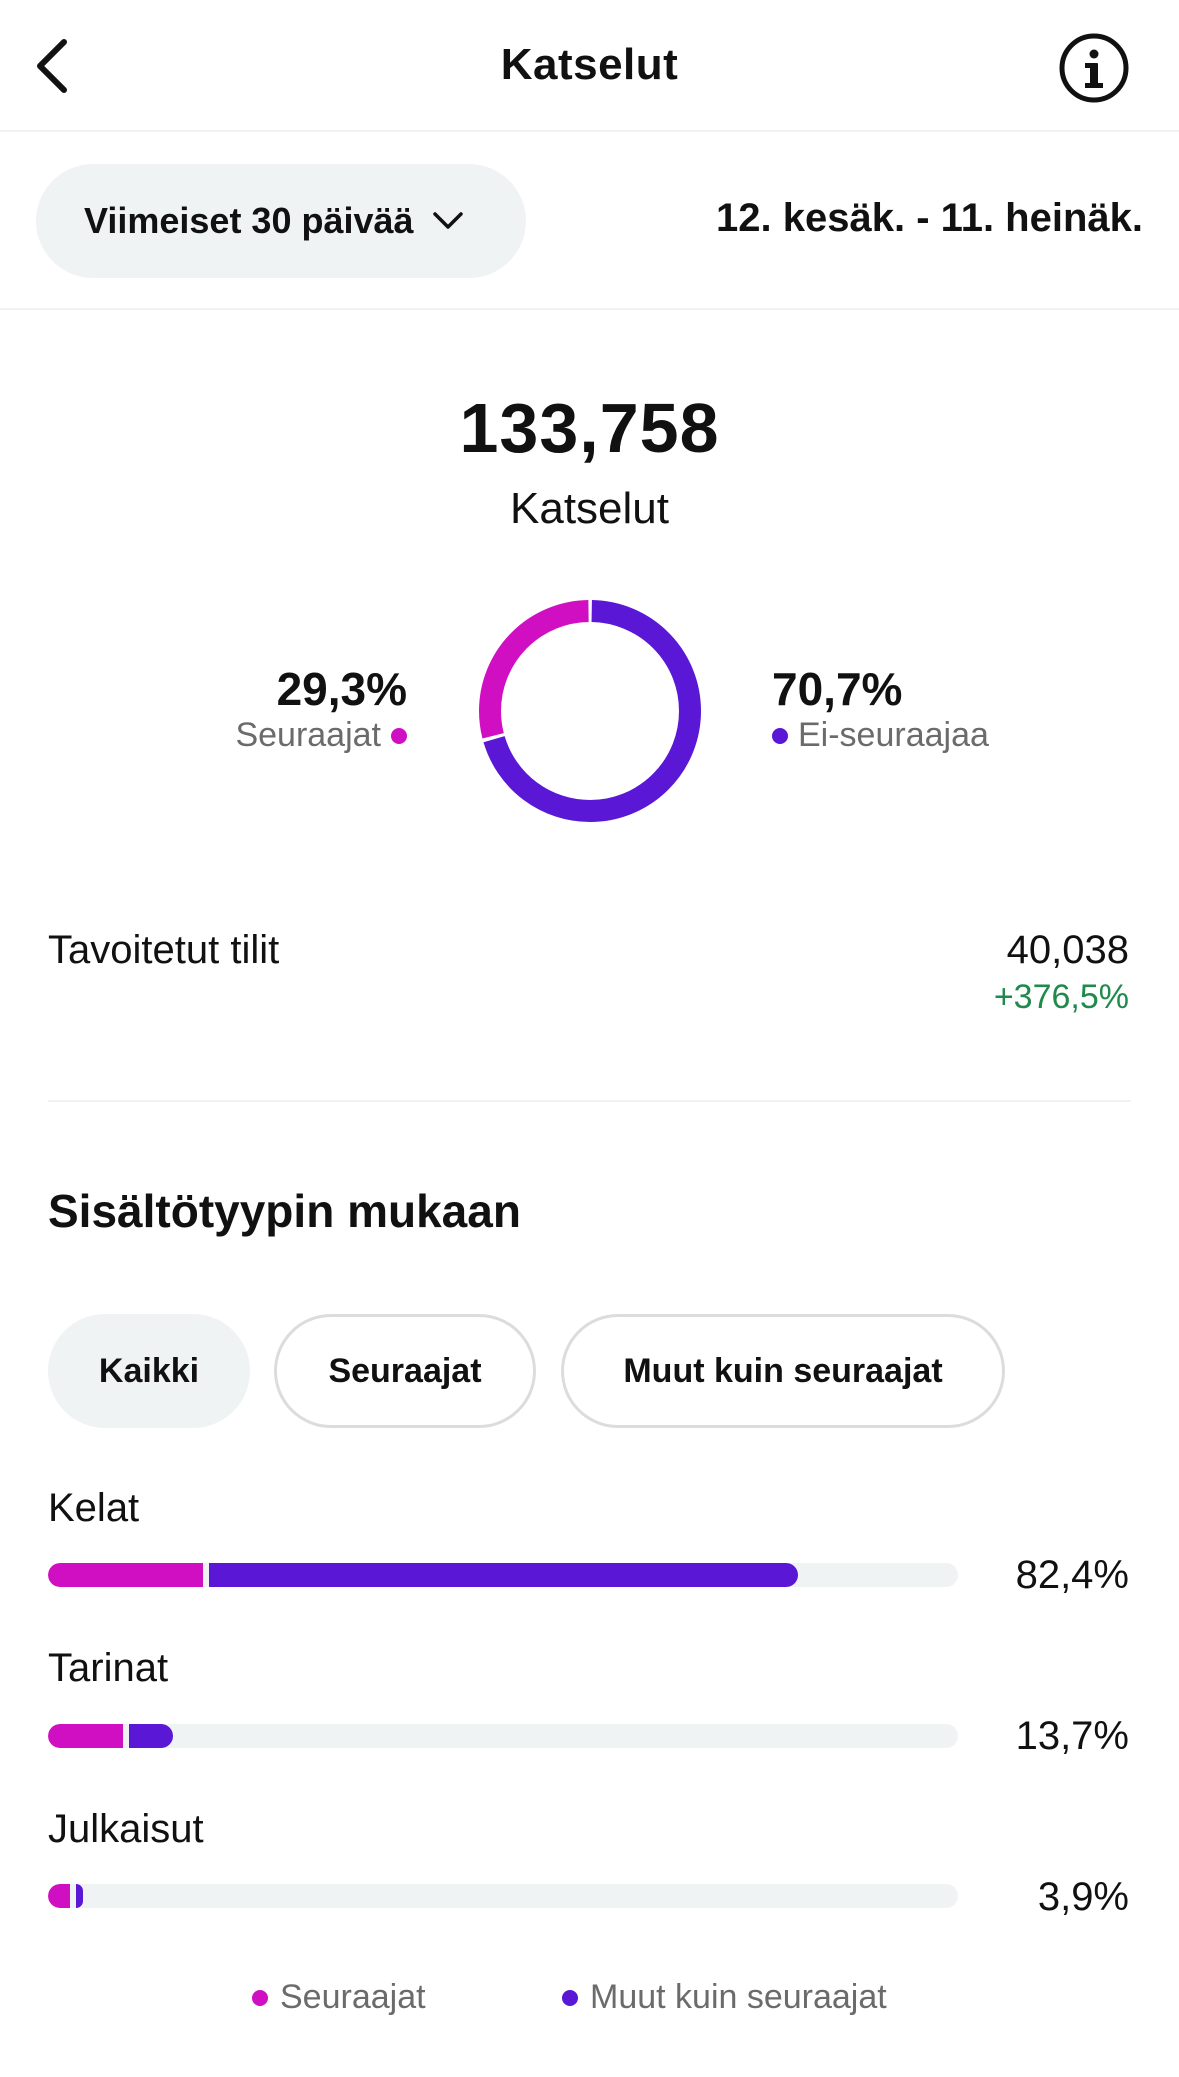 This screenshot has width=1179, height=2077. What do you see at coordinates (447, 220) in the screenshot?
I see `chevron-down-icon` at bounding box center [447, 220].